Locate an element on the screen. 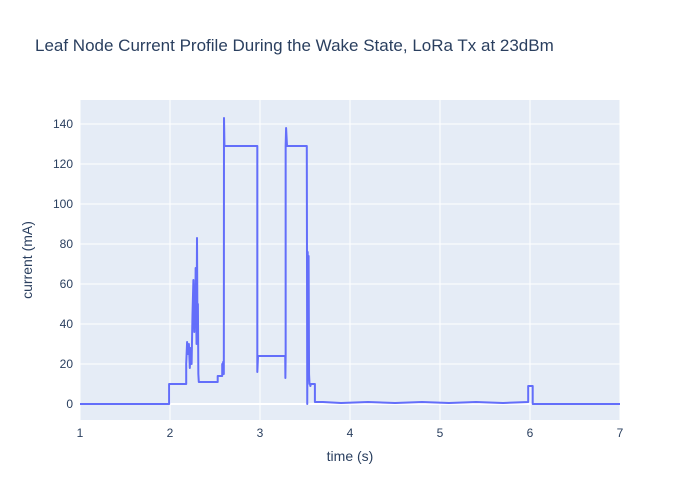 The height and width of the screenshot is (500, 700). y-tick-label: 140 is located at coordinates (63, 124).